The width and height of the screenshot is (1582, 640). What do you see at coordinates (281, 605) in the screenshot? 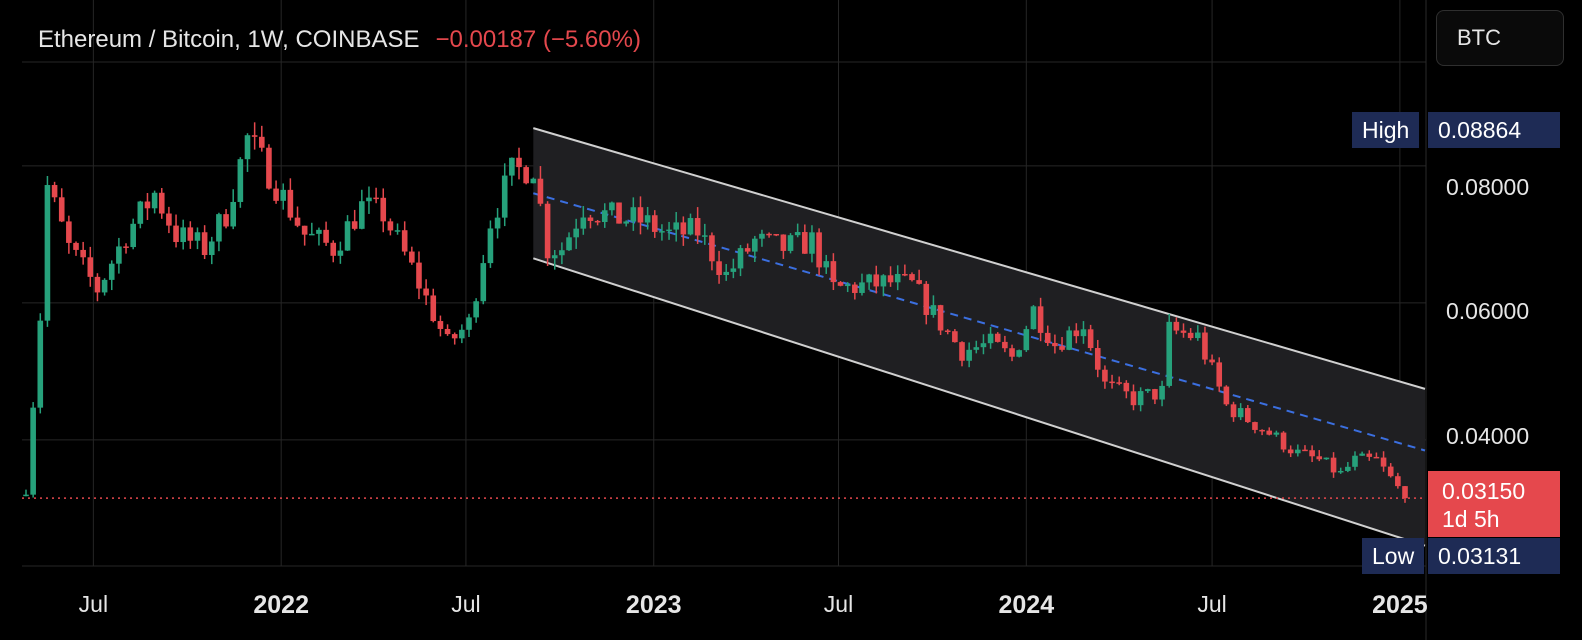
I see `x-tick-label: 2022` at bounding box center [281, 605].